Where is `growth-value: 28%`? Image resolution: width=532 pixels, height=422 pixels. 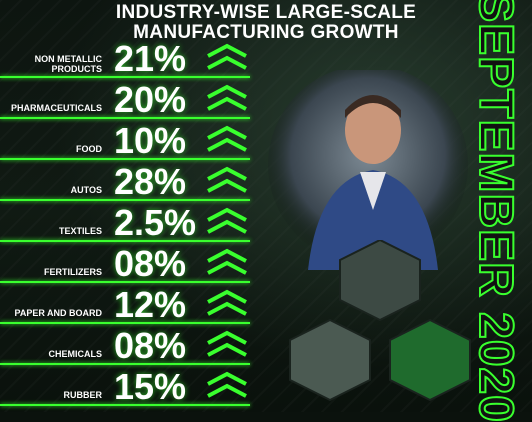 growth-value: 28% is located at coordinates (150, 181).